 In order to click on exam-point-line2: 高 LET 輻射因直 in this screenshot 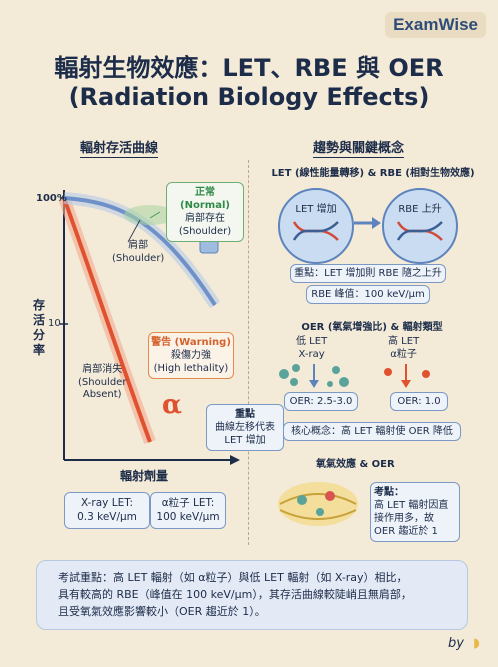, I will do `click(411, 505)`.